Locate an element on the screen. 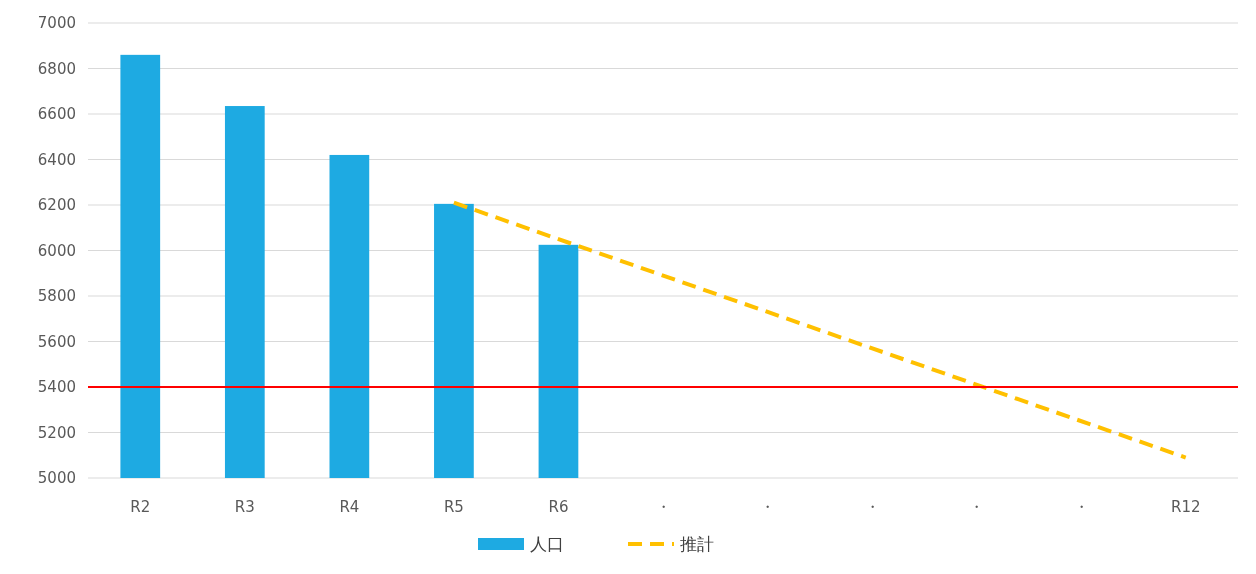 This screenshot has width=1256, height=574. legend-label: 推計 is located at coordinates (697, 543).